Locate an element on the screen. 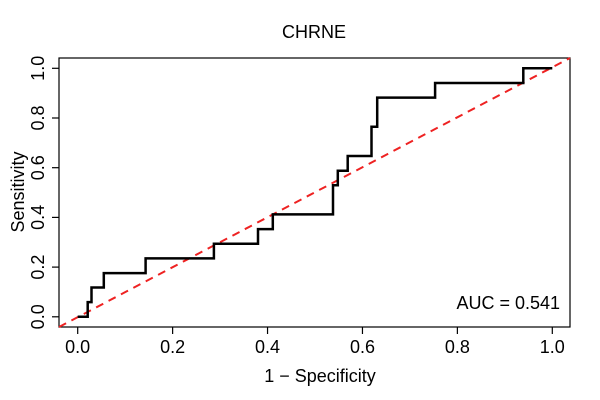 The image size is (600, 400). chart-title: CHRNE is located at coordinates (314, 32).